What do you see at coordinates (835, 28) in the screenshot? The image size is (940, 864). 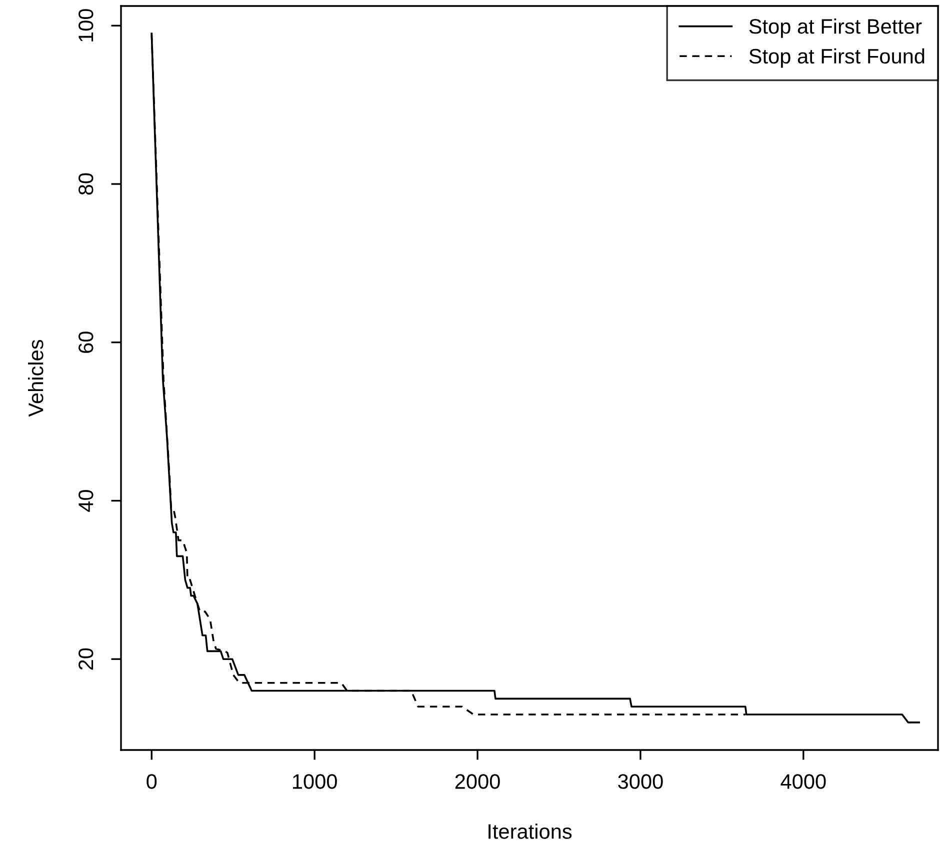 I see `legend-label: Stop at First Better` at bounding box center [835, 28].